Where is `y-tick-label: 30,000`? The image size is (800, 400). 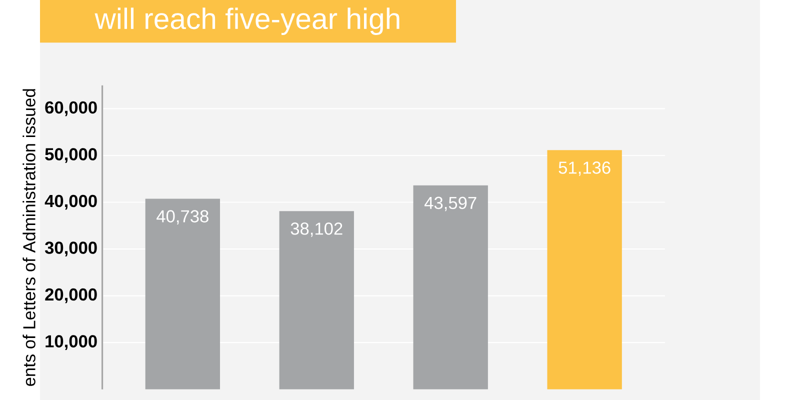
y-tick-label: 30,000 is located at coordinates (70, 249).